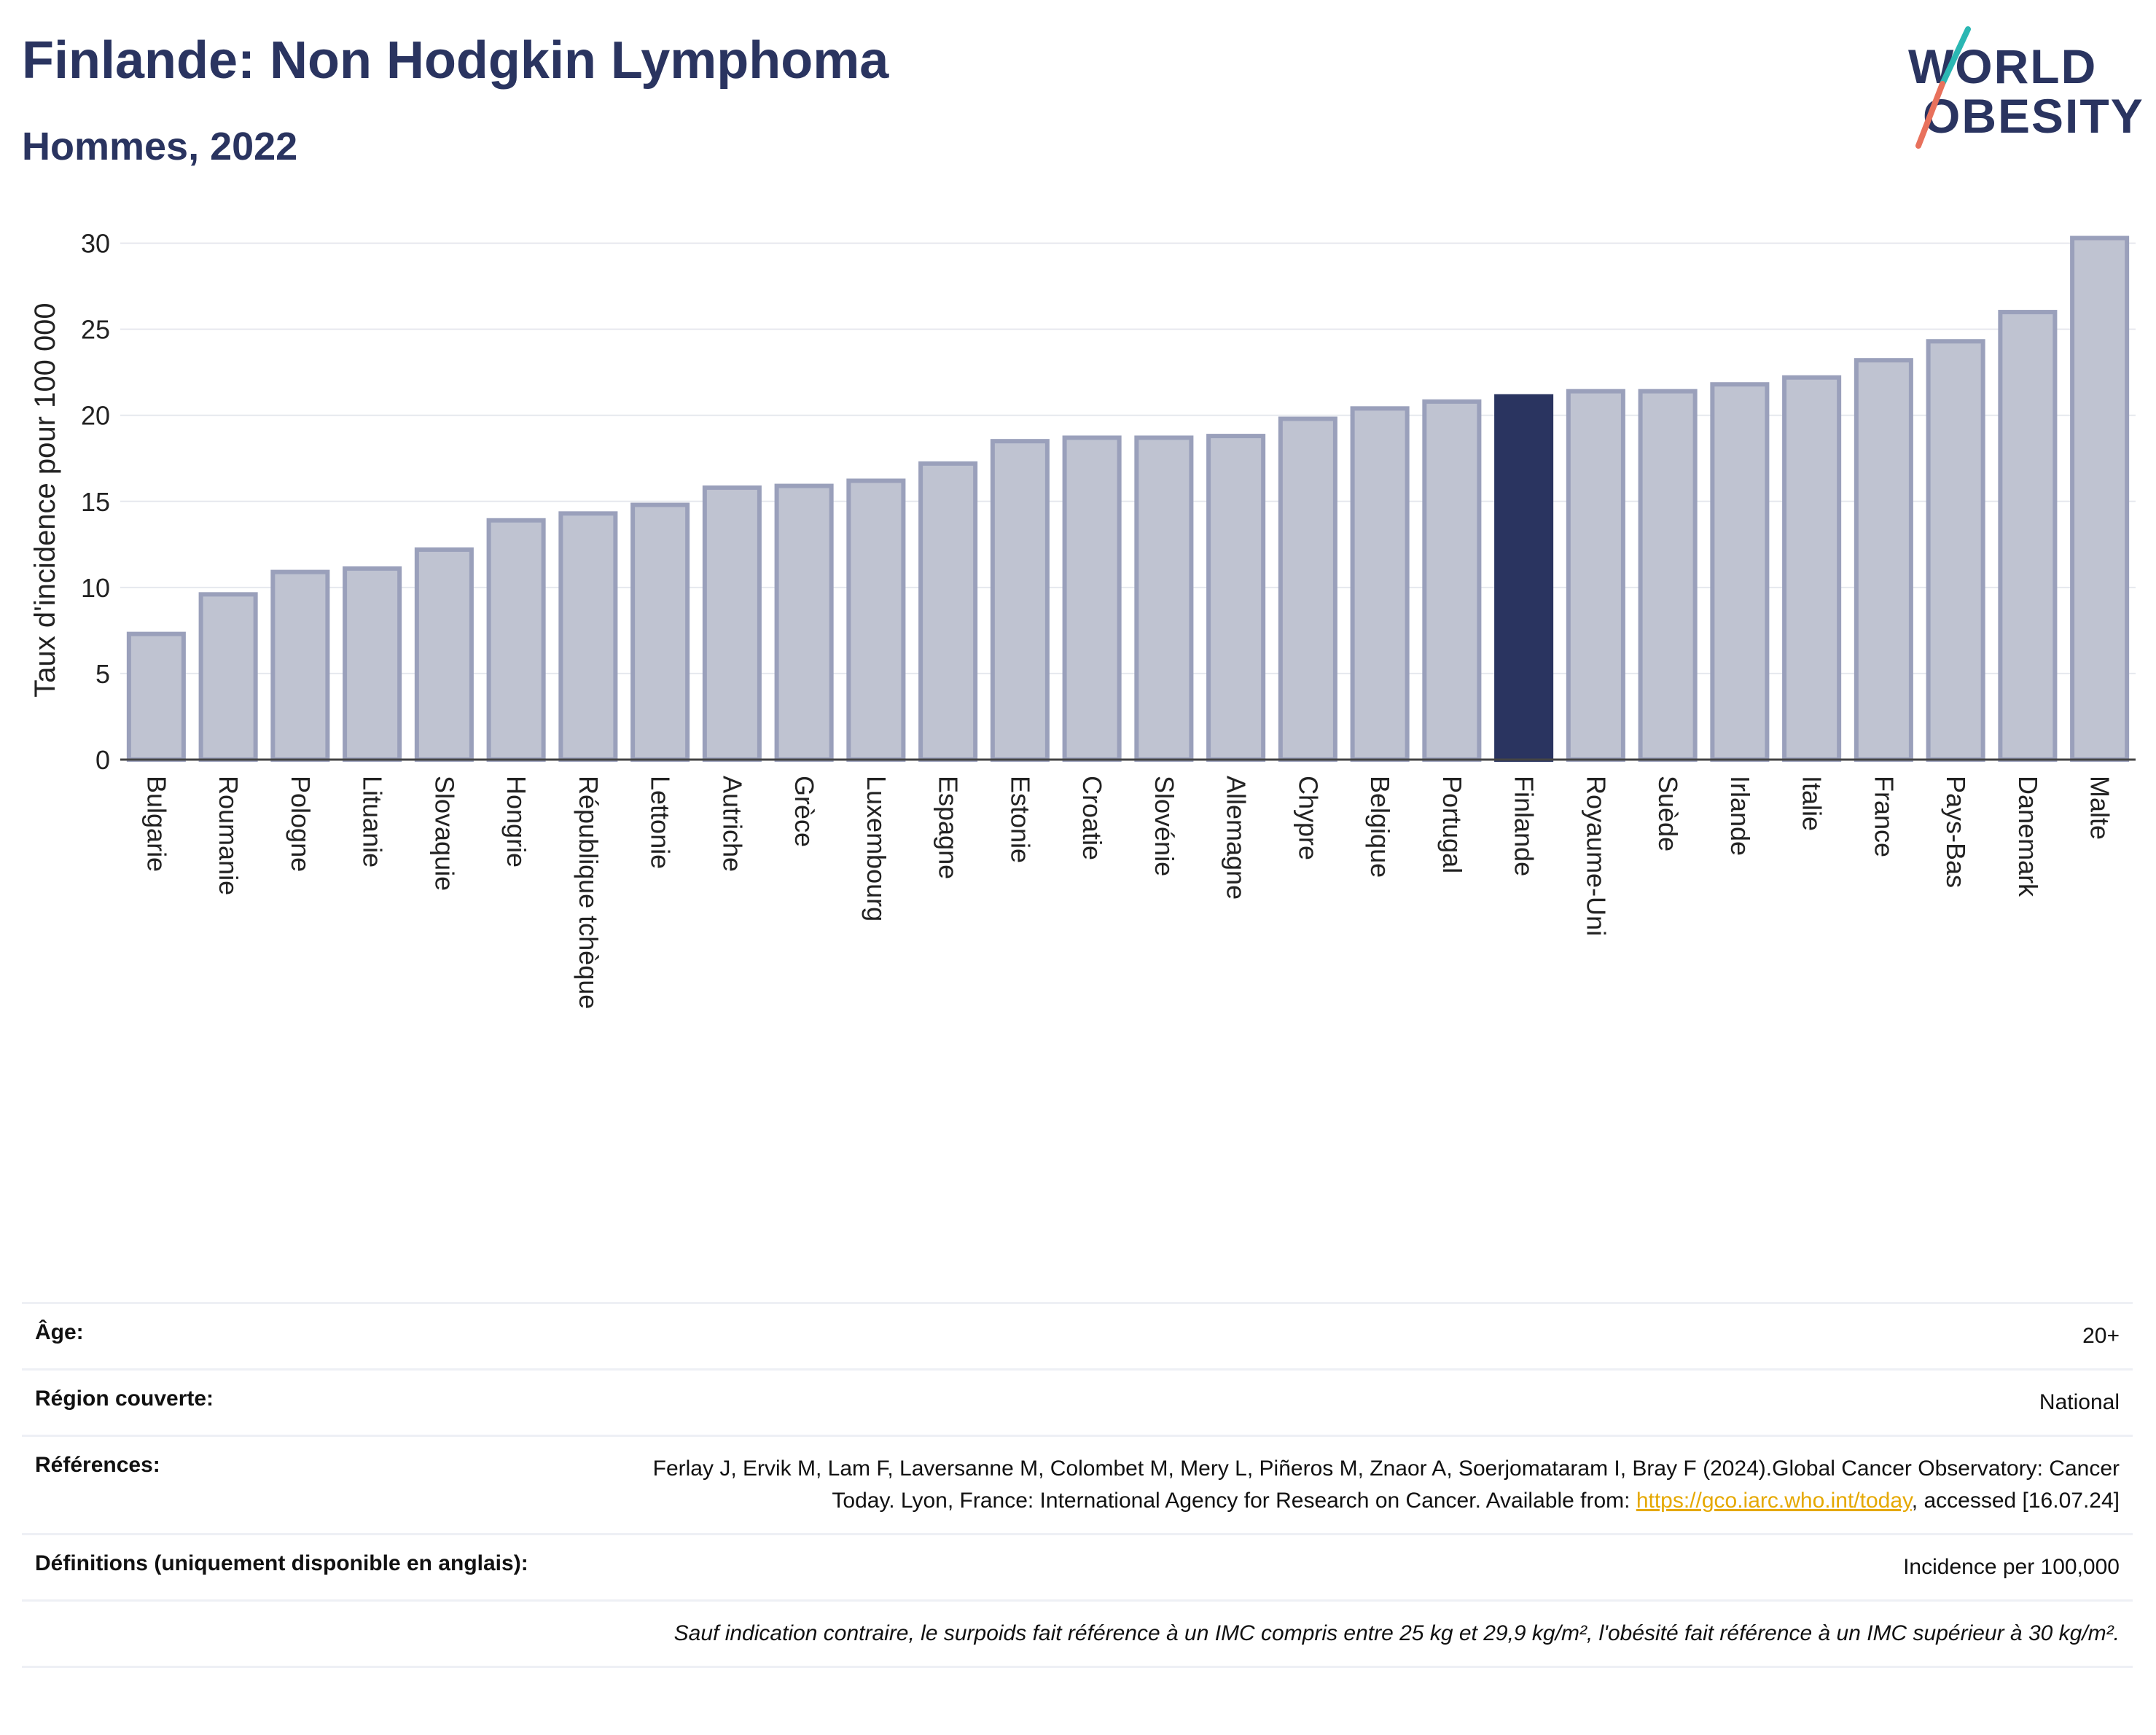  Describe the element at coordinates (1596, 856) in the screenshot. I see `x-tick-label: Royaume-Uni` at that location.